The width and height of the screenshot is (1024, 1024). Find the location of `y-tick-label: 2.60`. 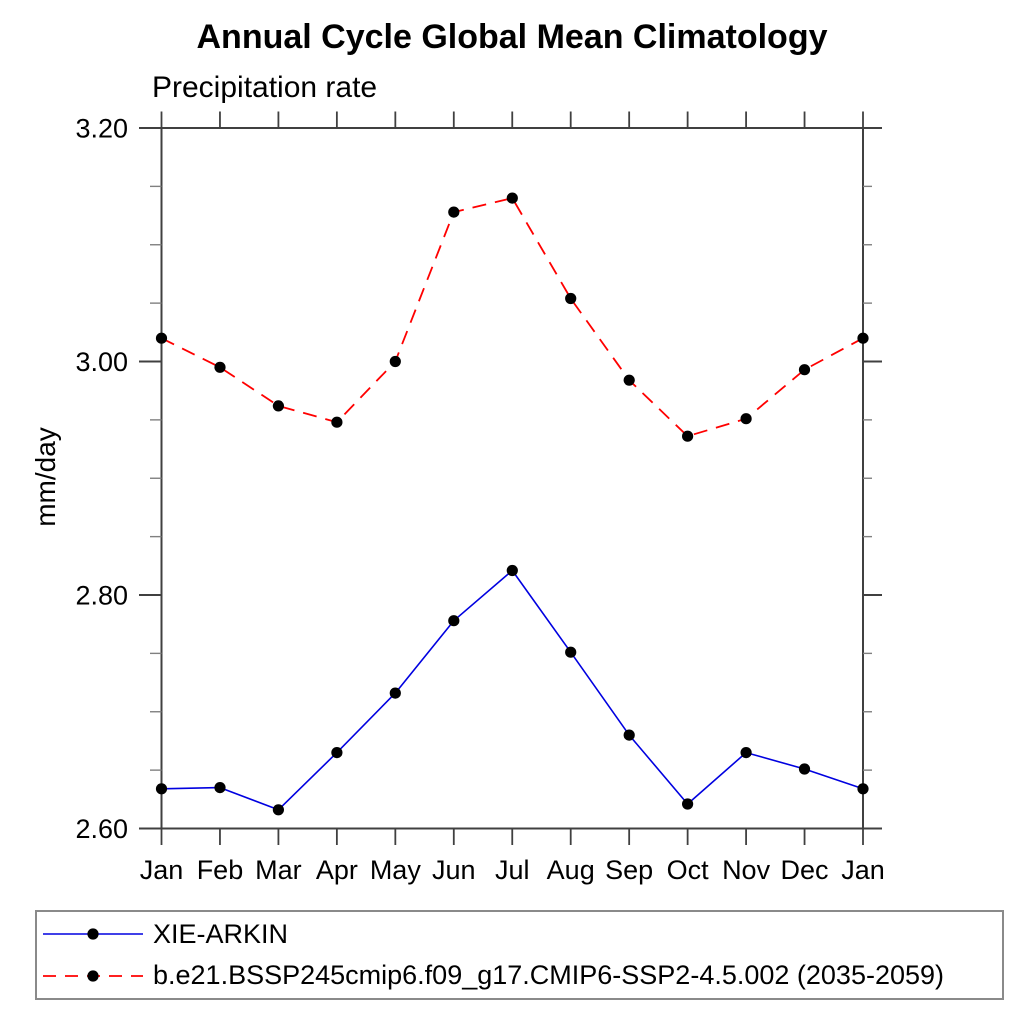

y-tick-label: 2.60 is located at coordinates (101, 829).